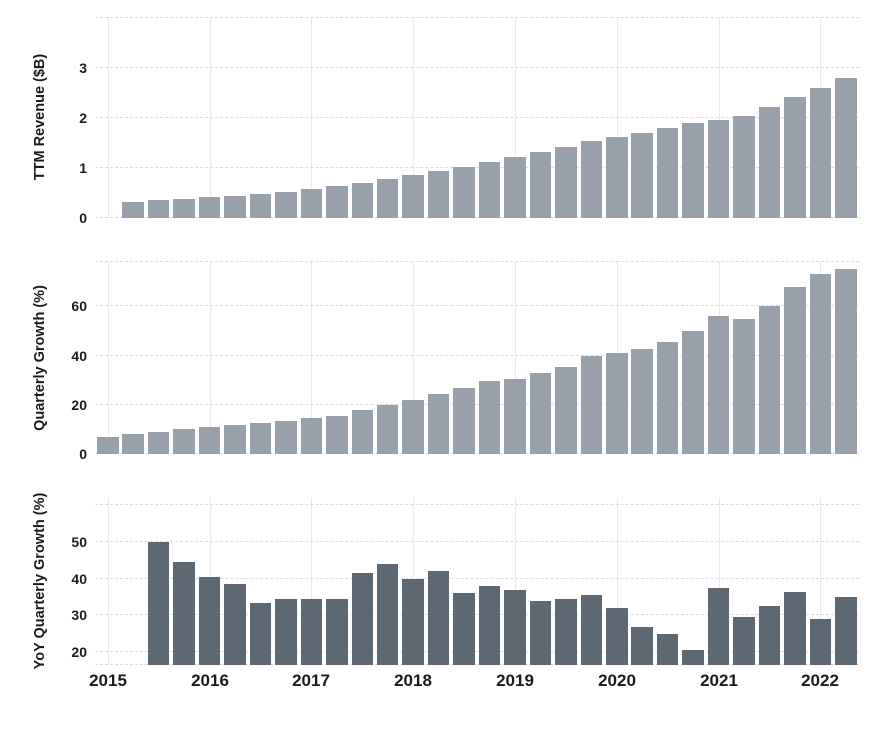 This screenshot has width=890, height=729. Describe the element at coordinates (311, 680) in the screenshot. I see `x-year-label: 2017` at that location.